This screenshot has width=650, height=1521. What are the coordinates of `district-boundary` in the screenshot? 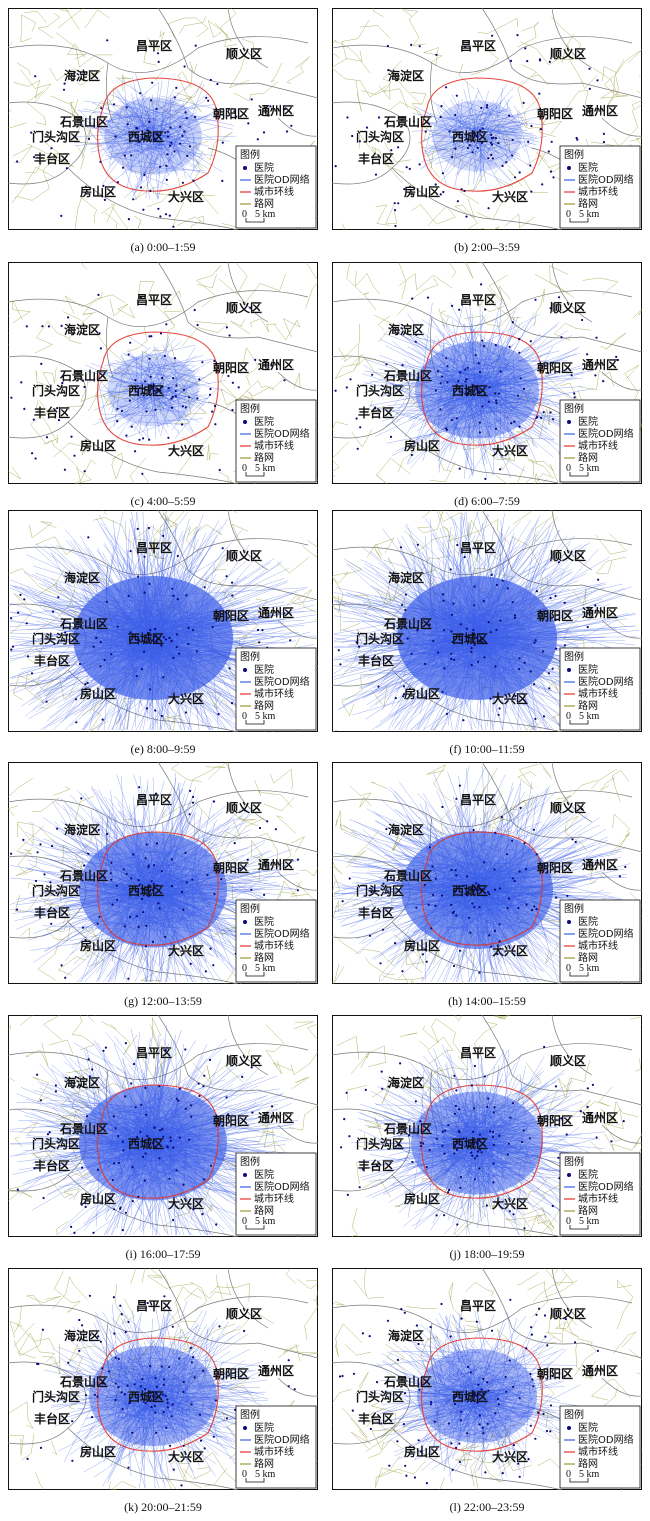 It's located at (621, 127).